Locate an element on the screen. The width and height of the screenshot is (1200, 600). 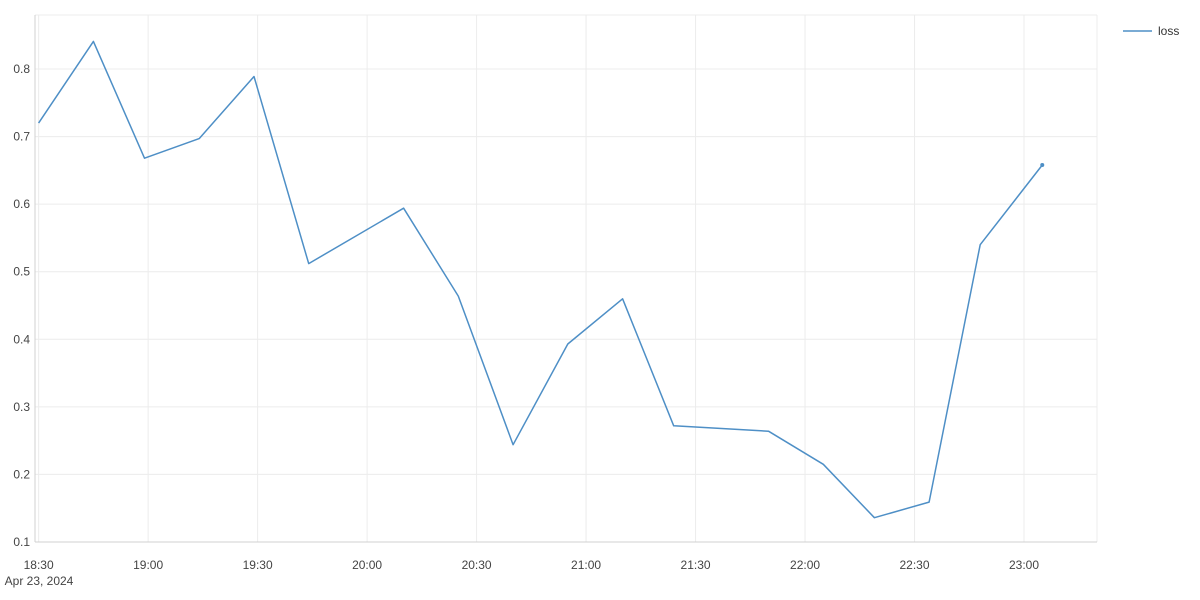
y-tick-label: 0.1 is located at coordinates (21, 542).